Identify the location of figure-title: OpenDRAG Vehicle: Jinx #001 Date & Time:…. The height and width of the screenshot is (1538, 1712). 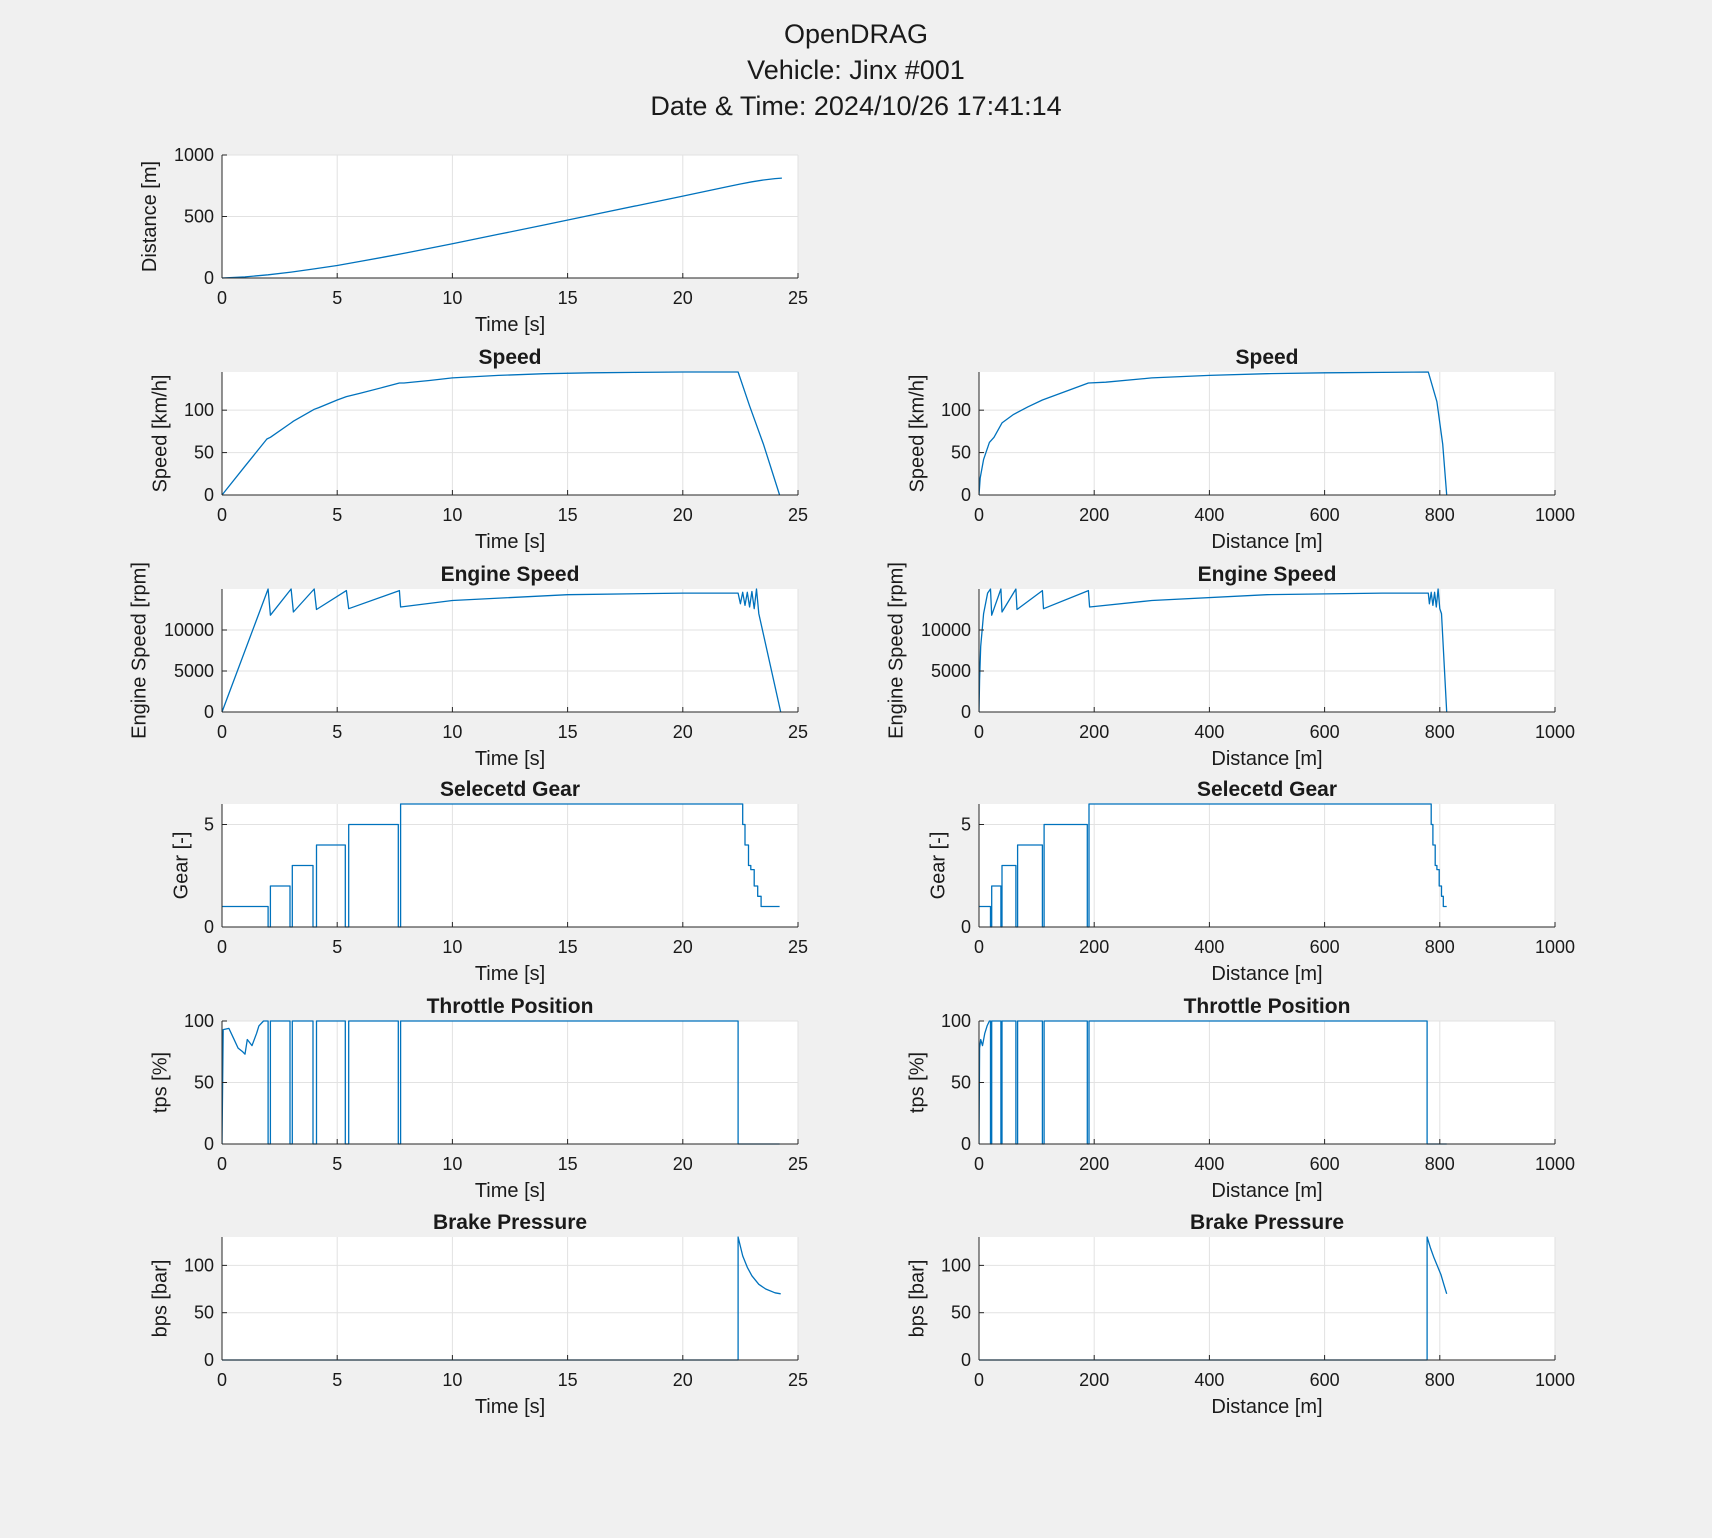
(855, 70).